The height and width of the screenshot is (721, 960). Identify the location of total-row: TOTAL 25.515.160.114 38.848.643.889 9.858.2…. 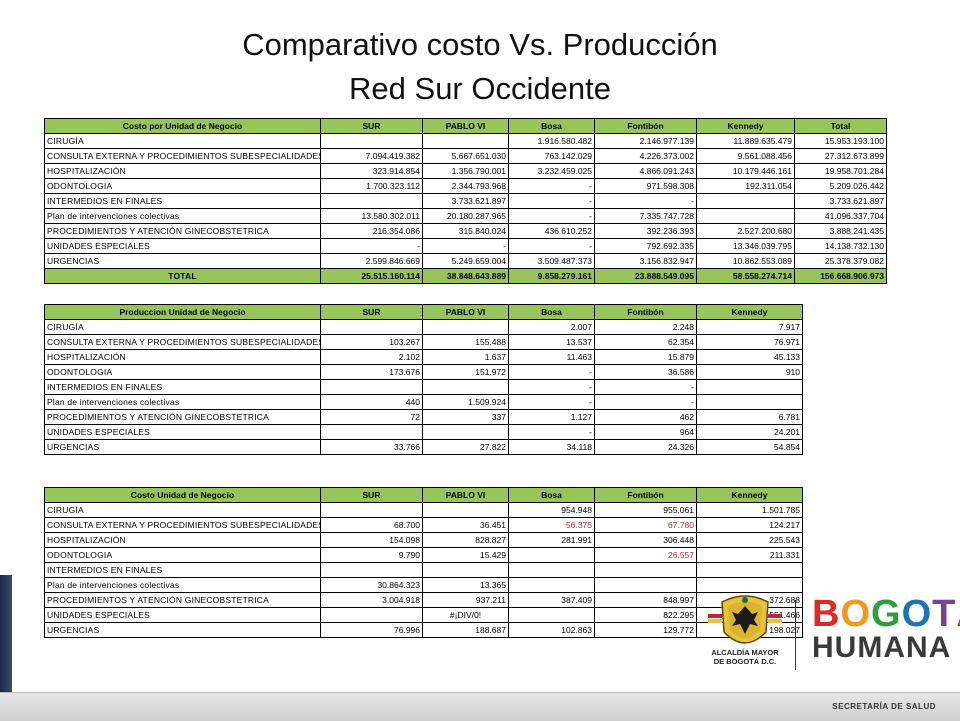
(465, 276).